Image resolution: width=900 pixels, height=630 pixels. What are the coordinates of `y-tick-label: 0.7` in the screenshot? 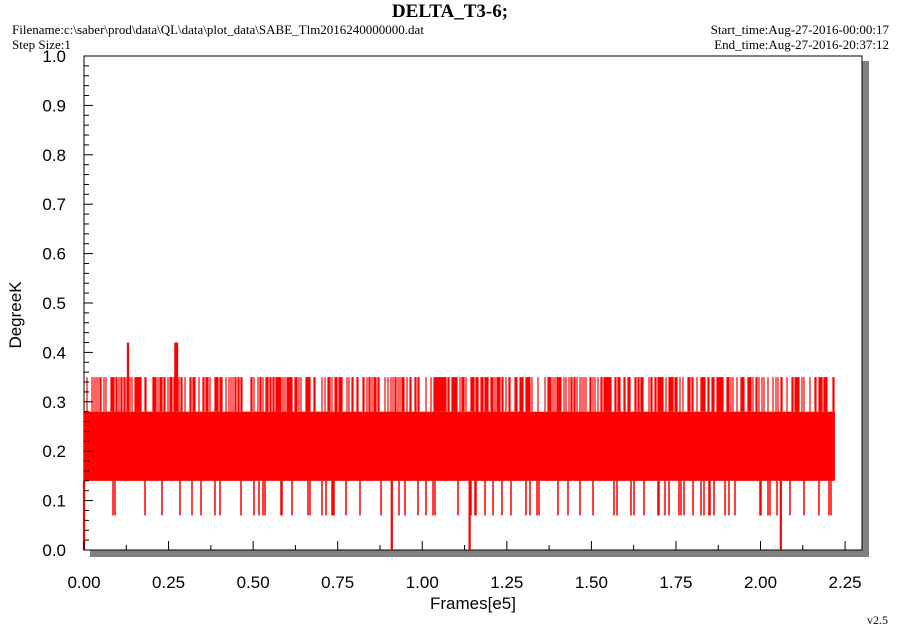 It's located at (54, 204).